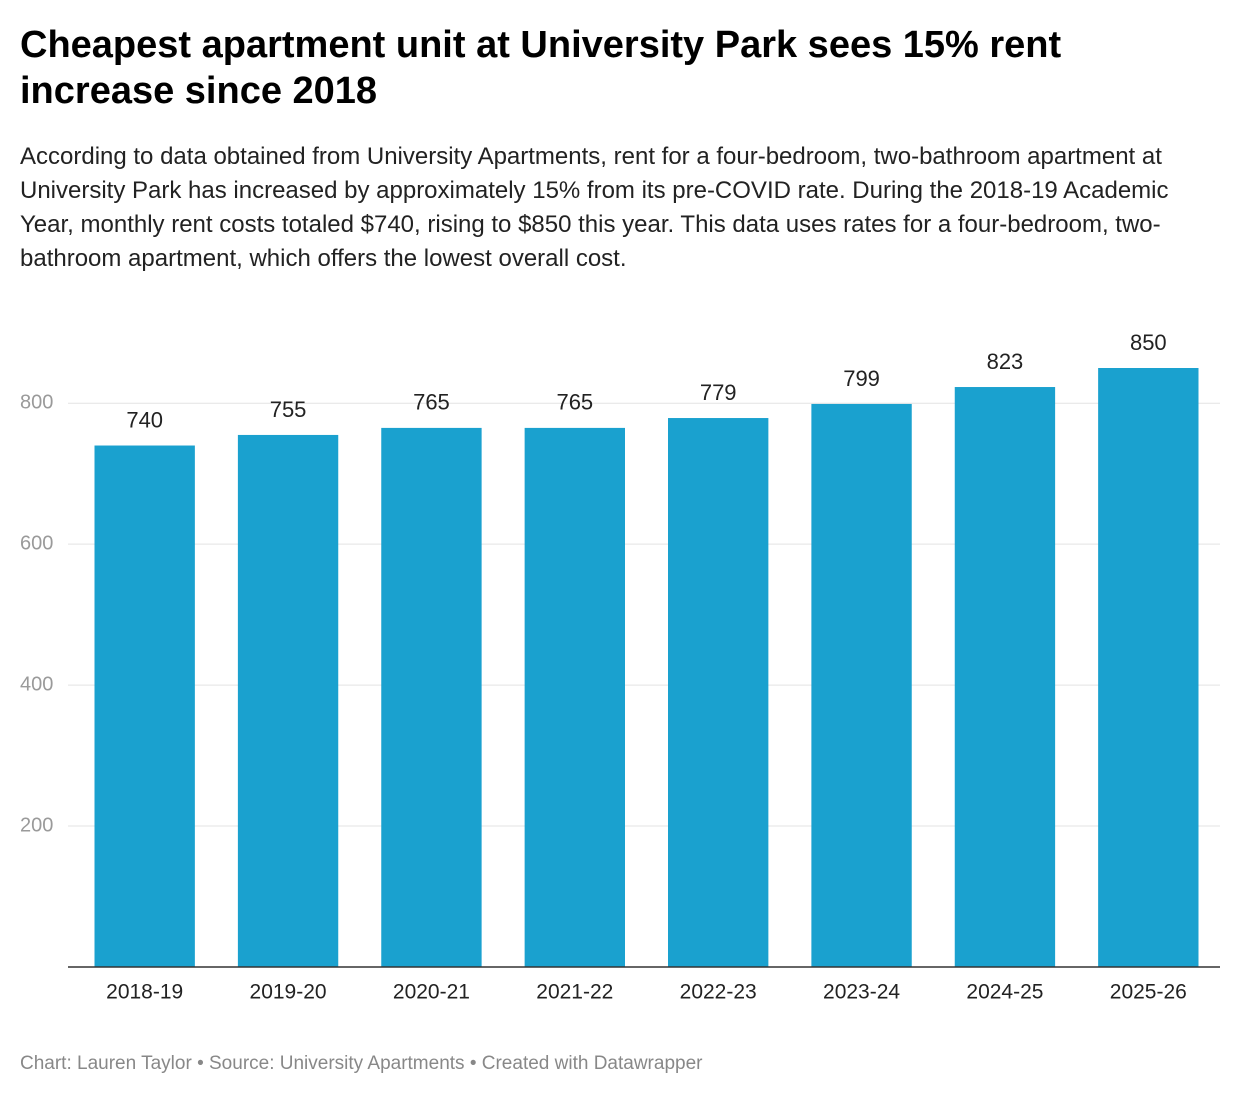  Describe the element at coordinates (144, 992) in the screenshot. I see `x-tick-label: 2018-19` at that location.